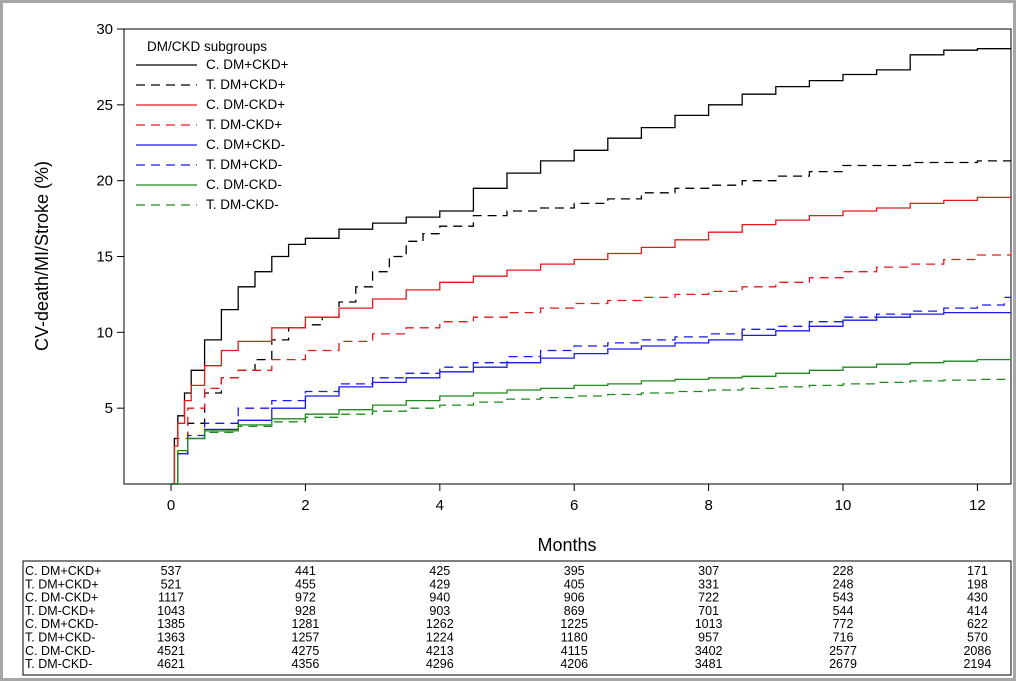 Image resolution: width=1016 pixels, height=681 pixels. I want to click on x-axis: 0 2 4 6 8 10 12, so click(576, 499).